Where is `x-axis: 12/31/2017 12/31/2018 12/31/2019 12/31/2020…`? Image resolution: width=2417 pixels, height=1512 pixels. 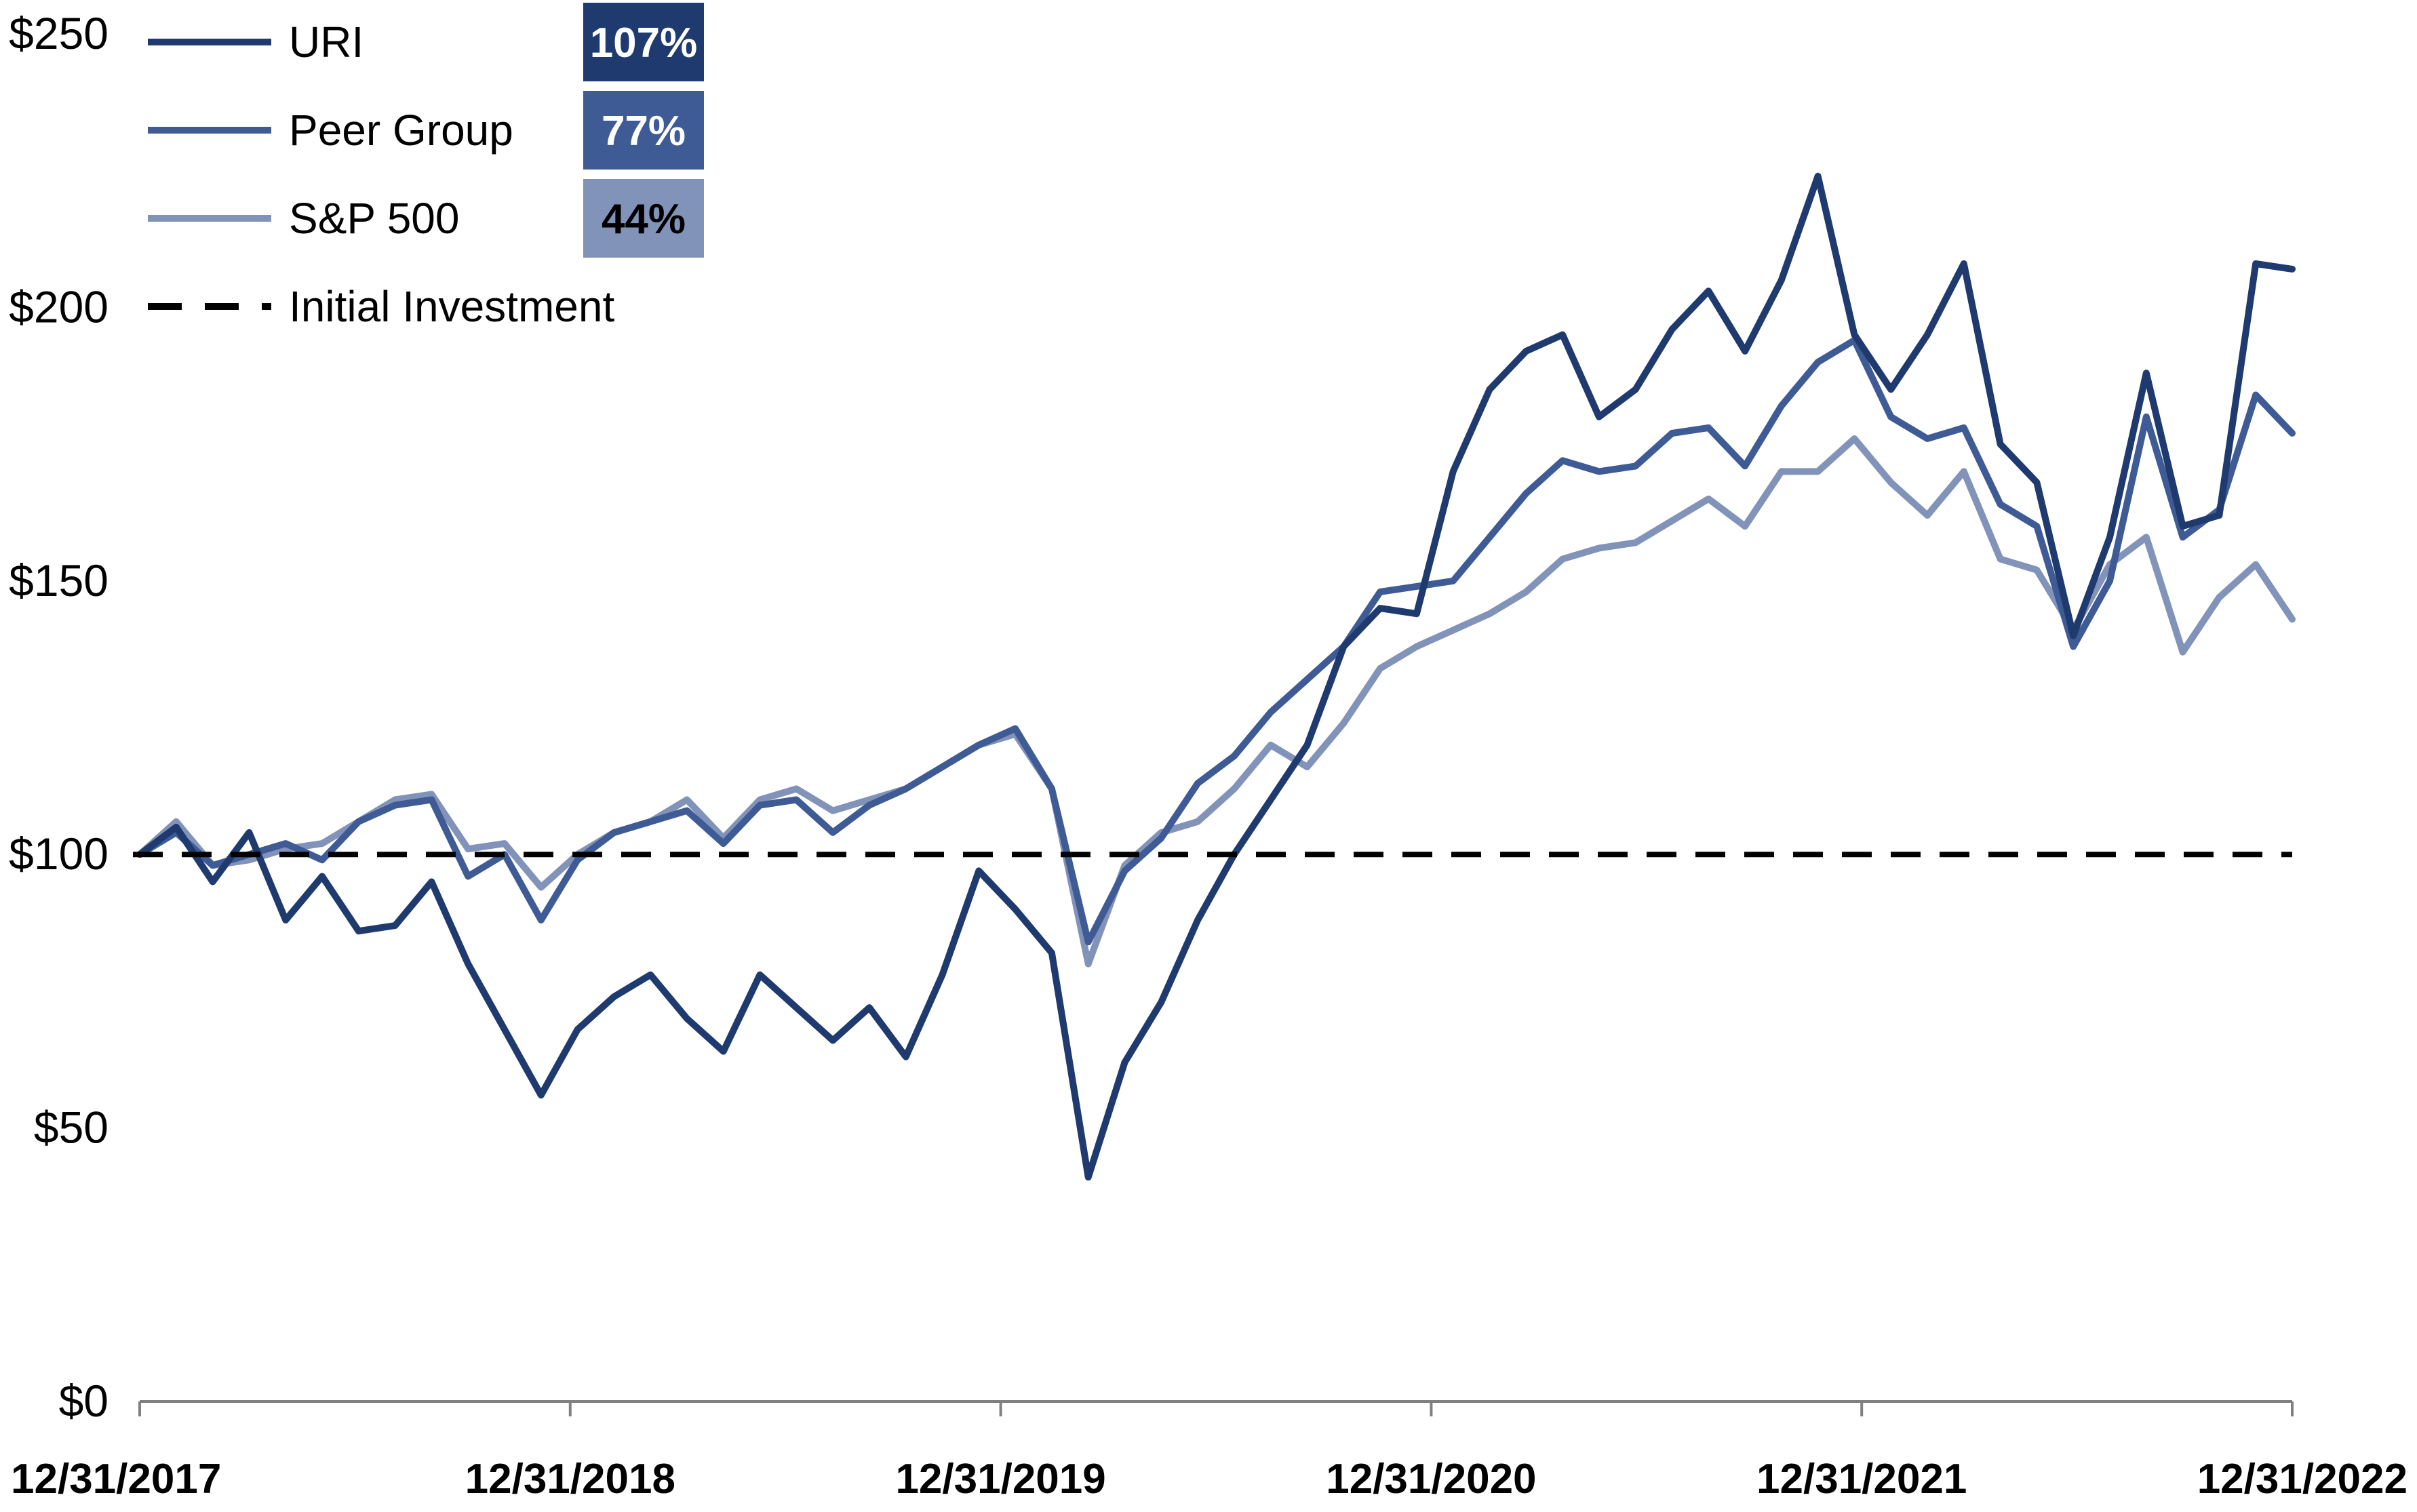 x-axis: 12/31/2017 12/31/2018 12/31/2019 12/31/2020… is located at coordinates (1209, 1452).